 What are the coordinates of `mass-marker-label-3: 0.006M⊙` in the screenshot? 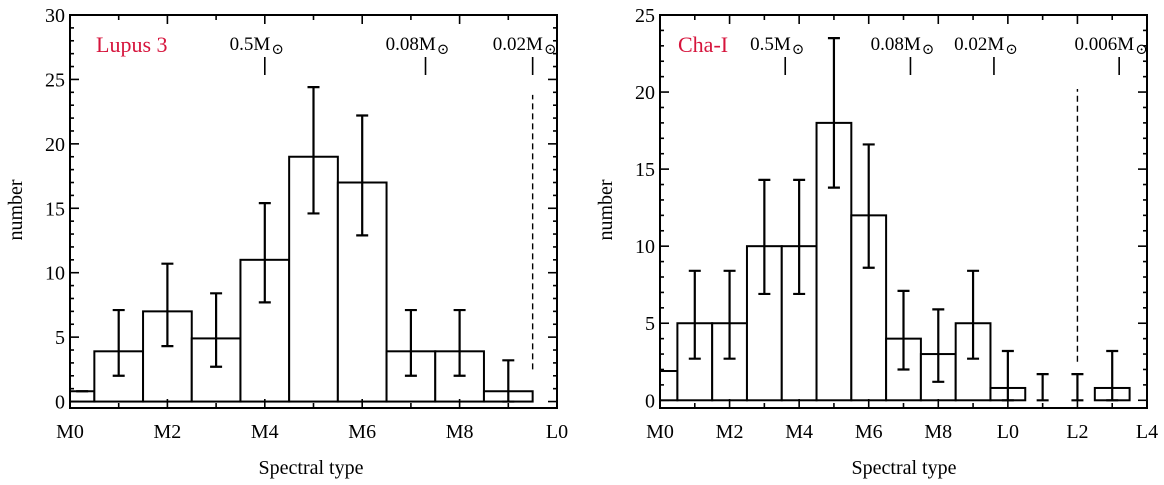 It's located at (1111, 46).